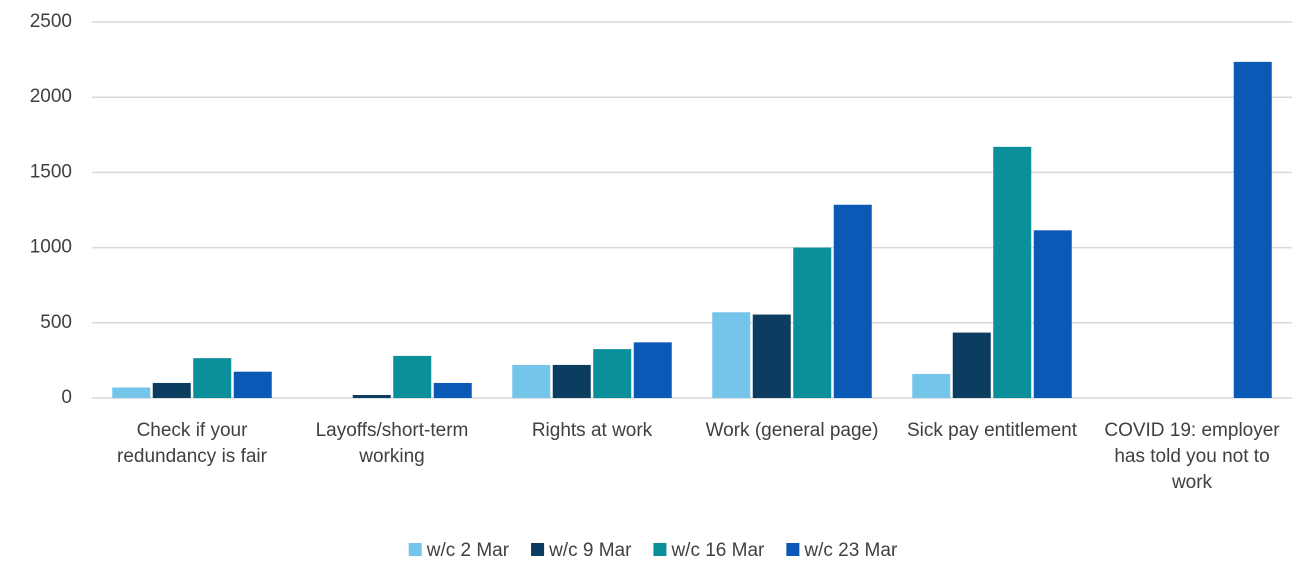 This screenshot has width=1306, height=563. Describe the element at coordinates (66, 397) in the screenshot. I see `y-tick-label: 0` at that location.